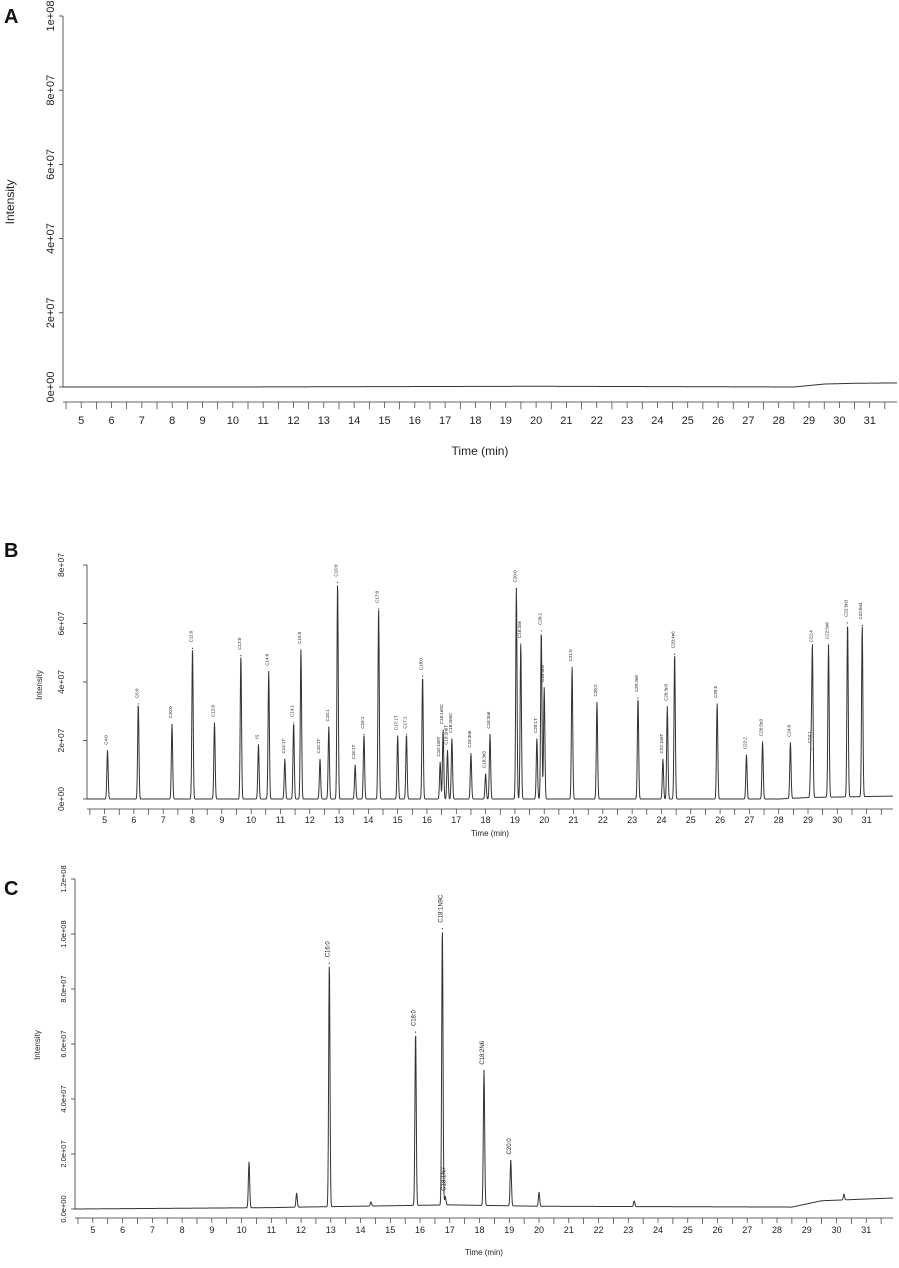 The image size is (899, 1268). I want to click on y-tick-label: 2.0e+07, so click(63, 1153).